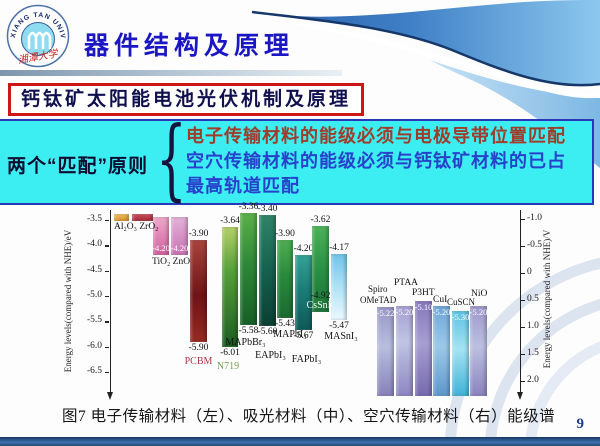 The image size is (600, 446). Describe the element at coordinates (309, 416) in the screenshot. I see `figure-caption: 图7 电子传输材料（左）、吸光材料（中）、空穴传输材料（右）能级谱` at that location.